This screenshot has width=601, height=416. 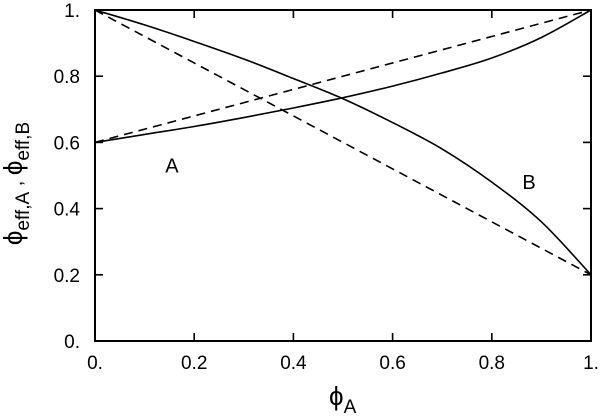 I want to click on y-tick-label: 0.8, so click(x=67, y=77).